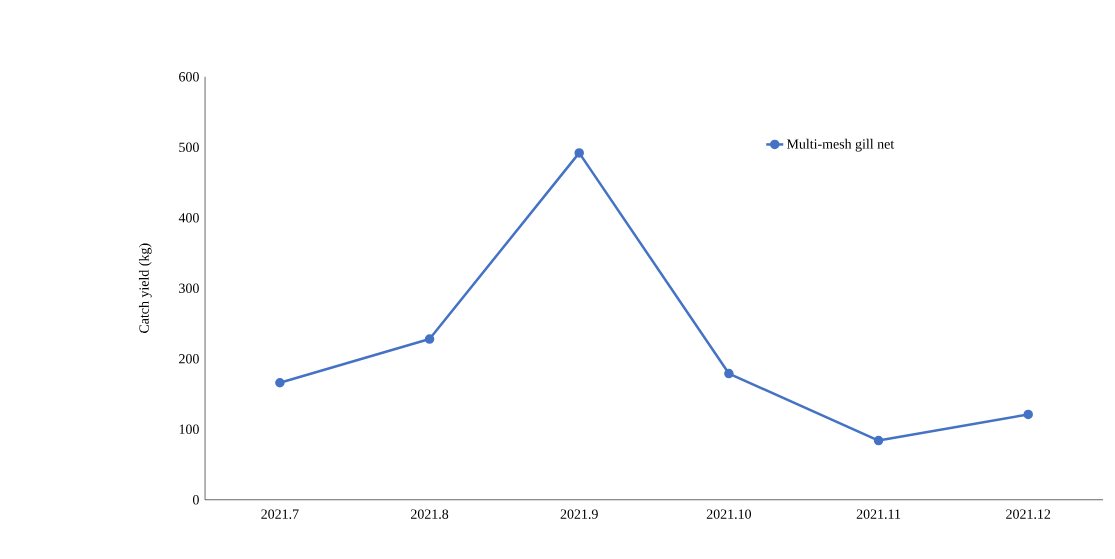 This screenshot has height=559, width=1115. What do you see at coordinates (579, 514) in the screenshot?
I see `x-tick-label: 2021.9` at bounding box center [579, 514].